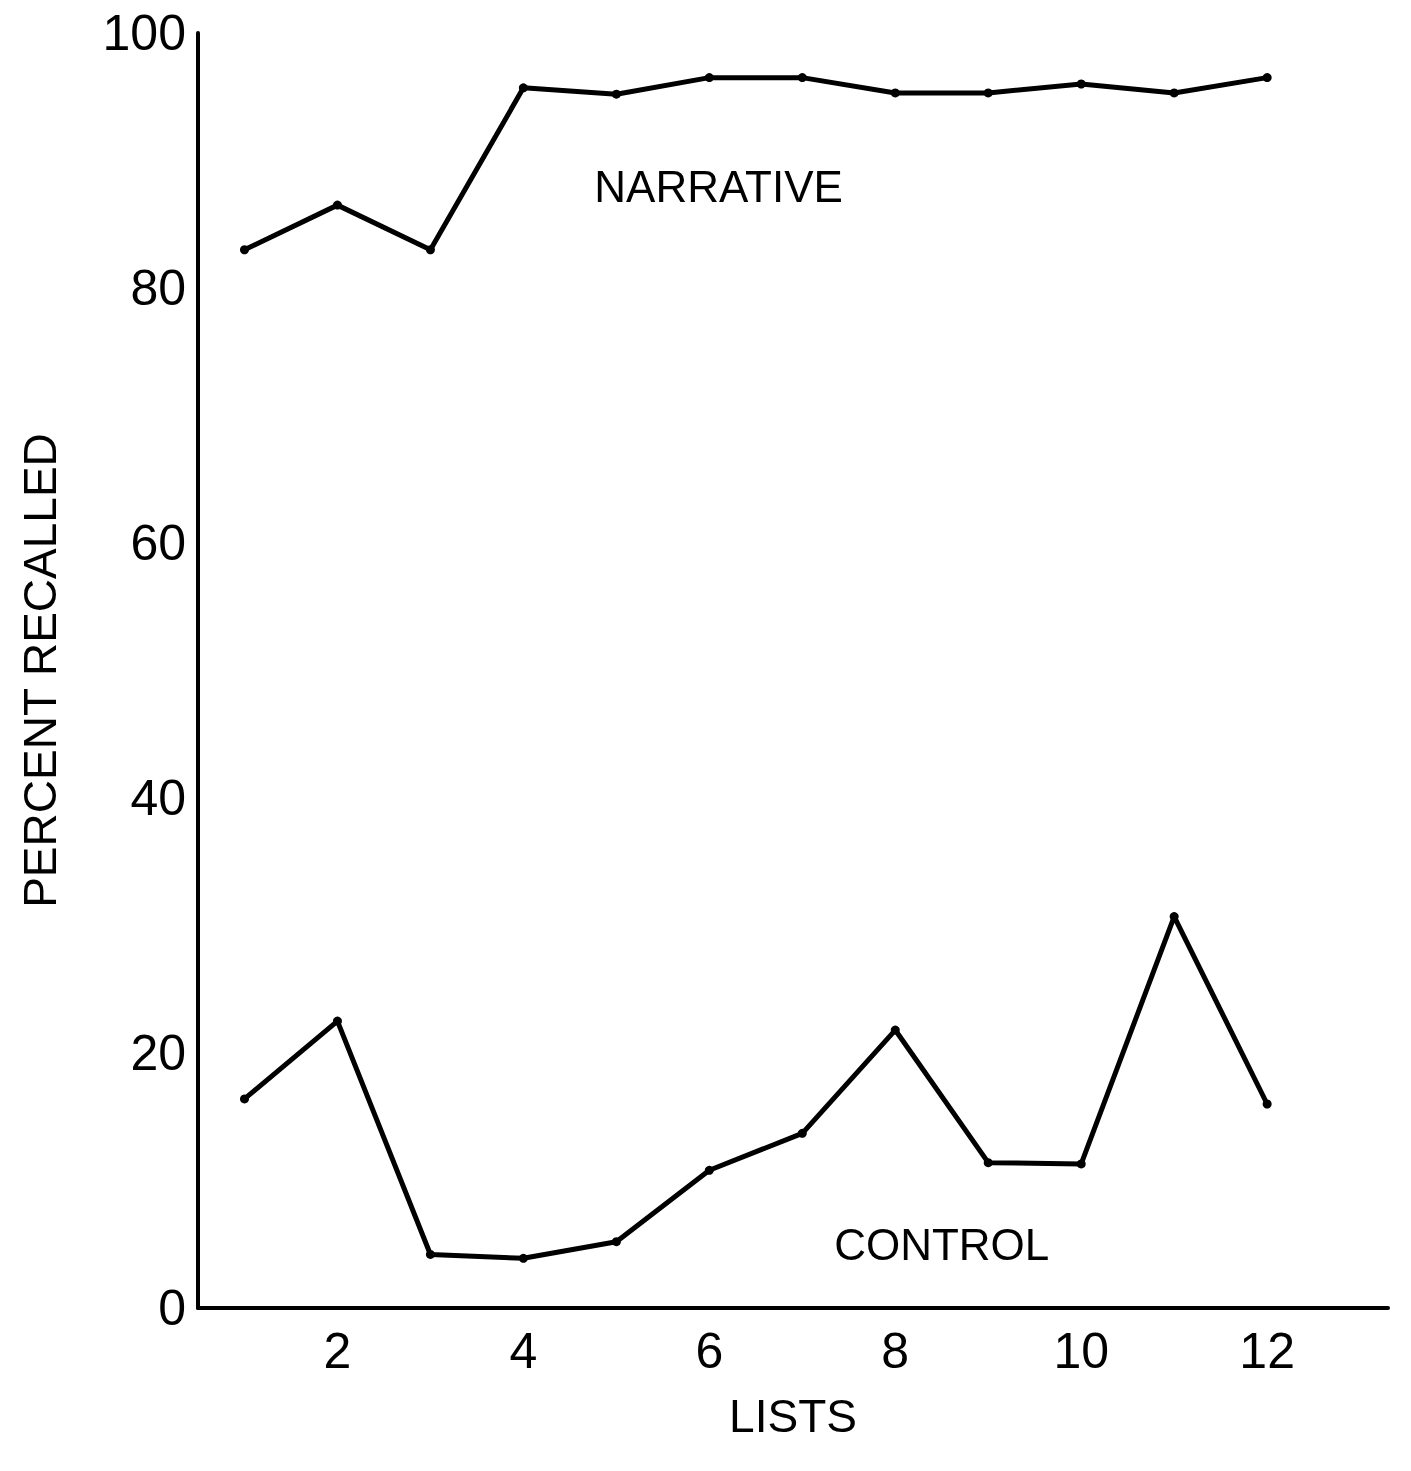 The image size is (1411, 1471). I want to click on x-axis-title: LISTS, so click(793, 1416).